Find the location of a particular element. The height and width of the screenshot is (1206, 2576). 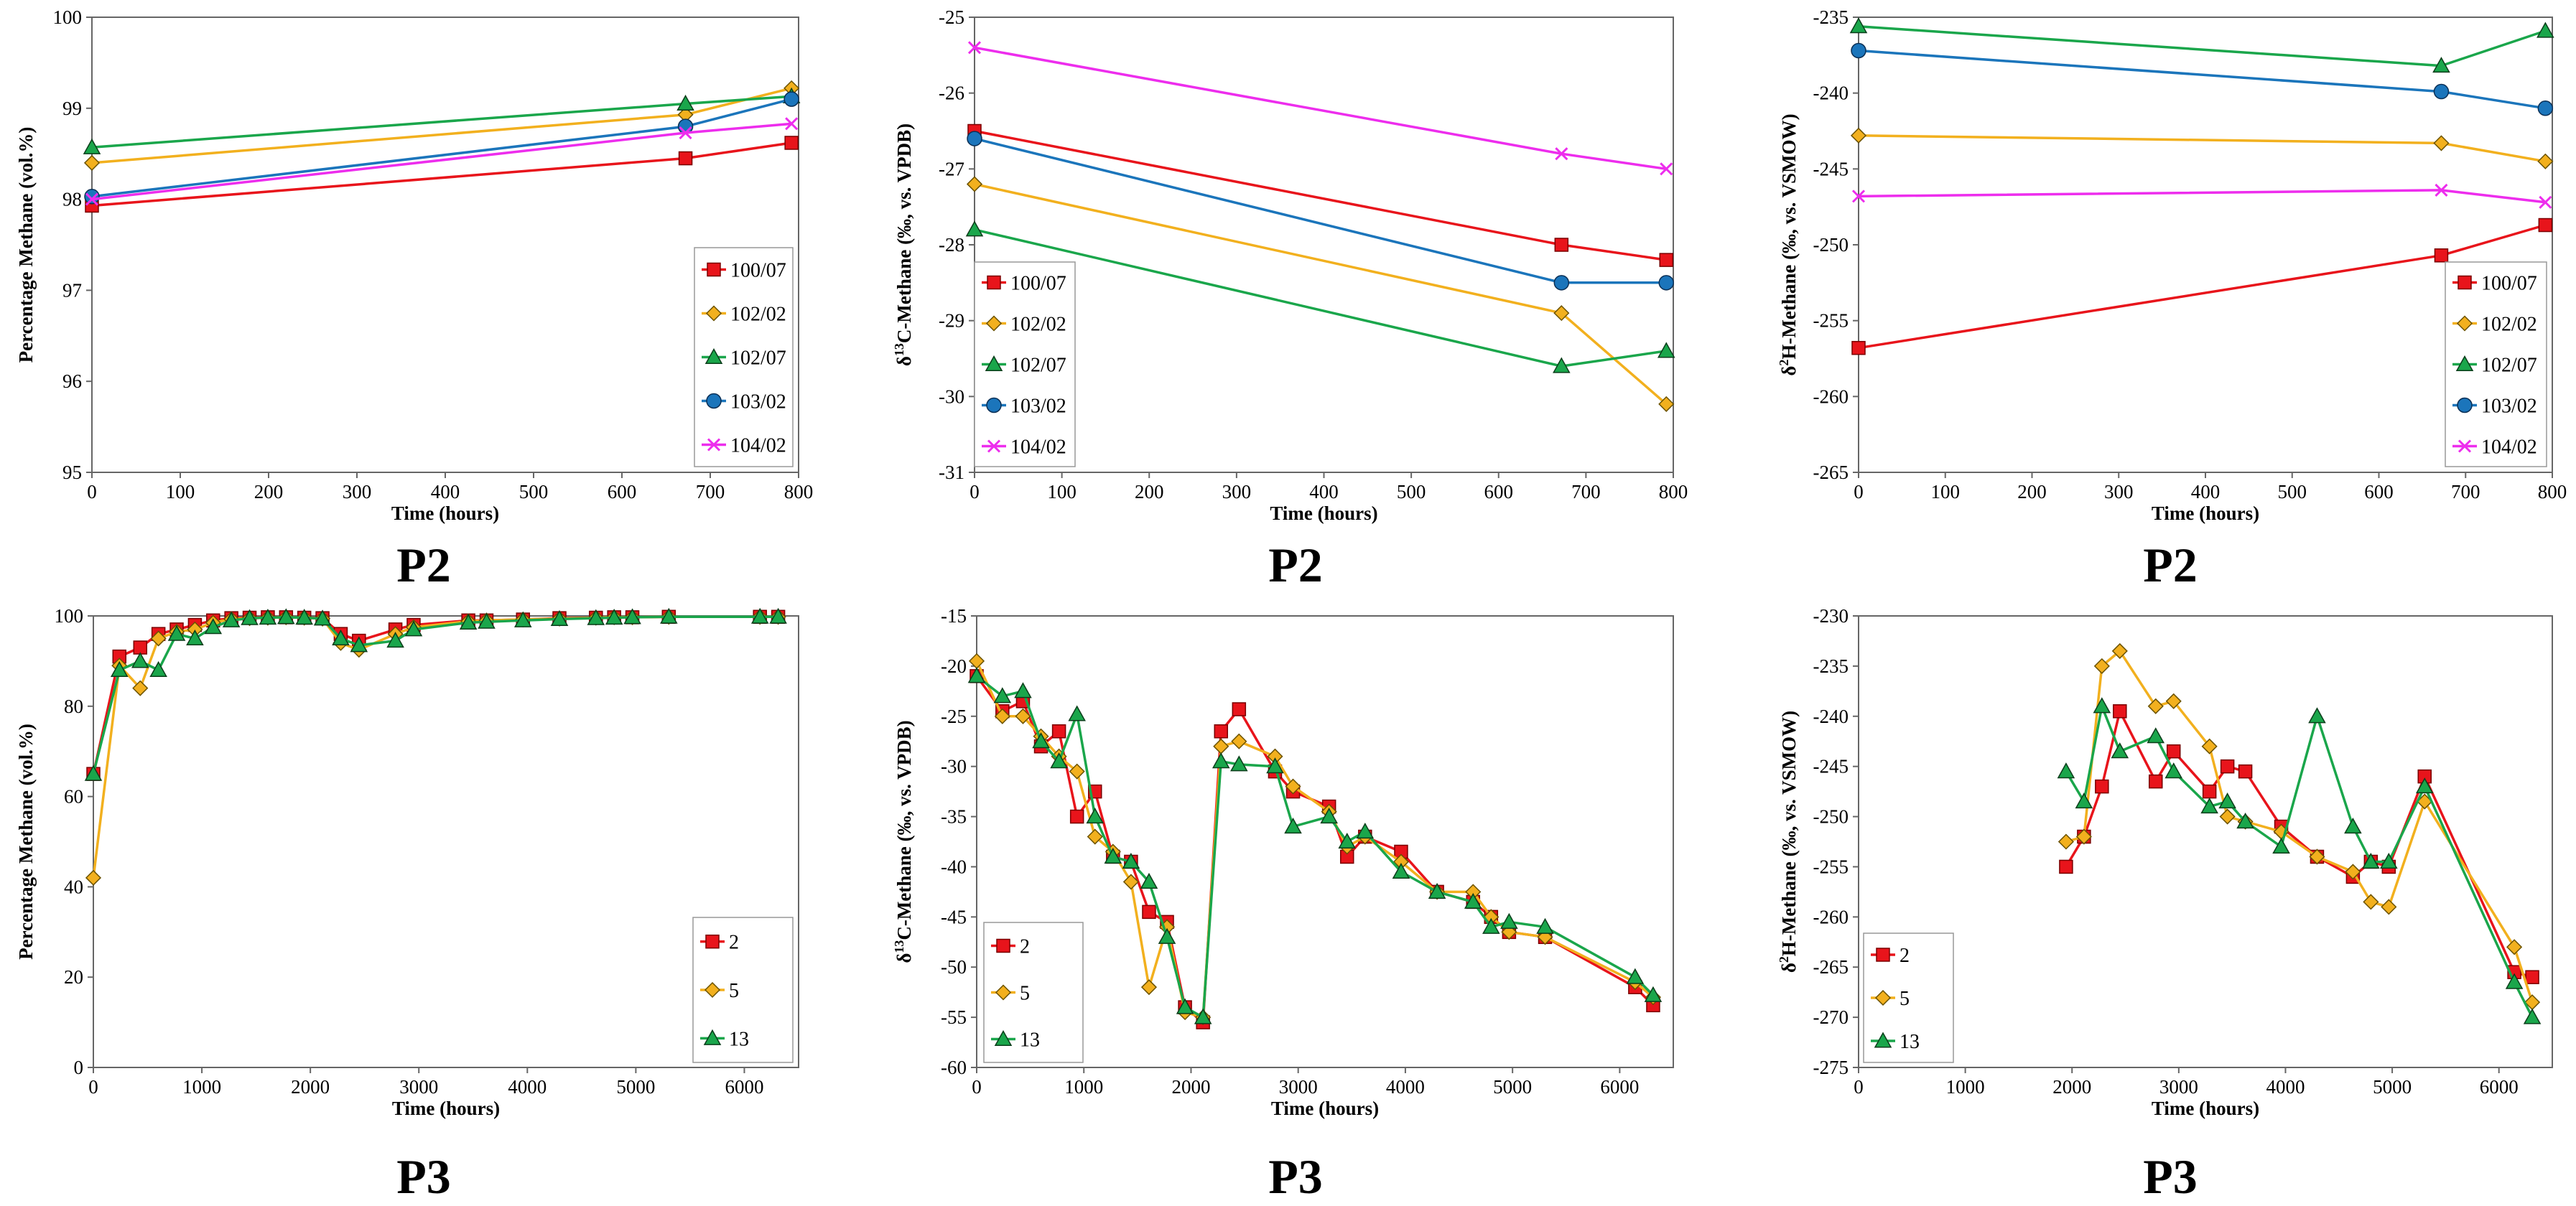

y-tick-label: -55 is located at coordinates (954, 1017).